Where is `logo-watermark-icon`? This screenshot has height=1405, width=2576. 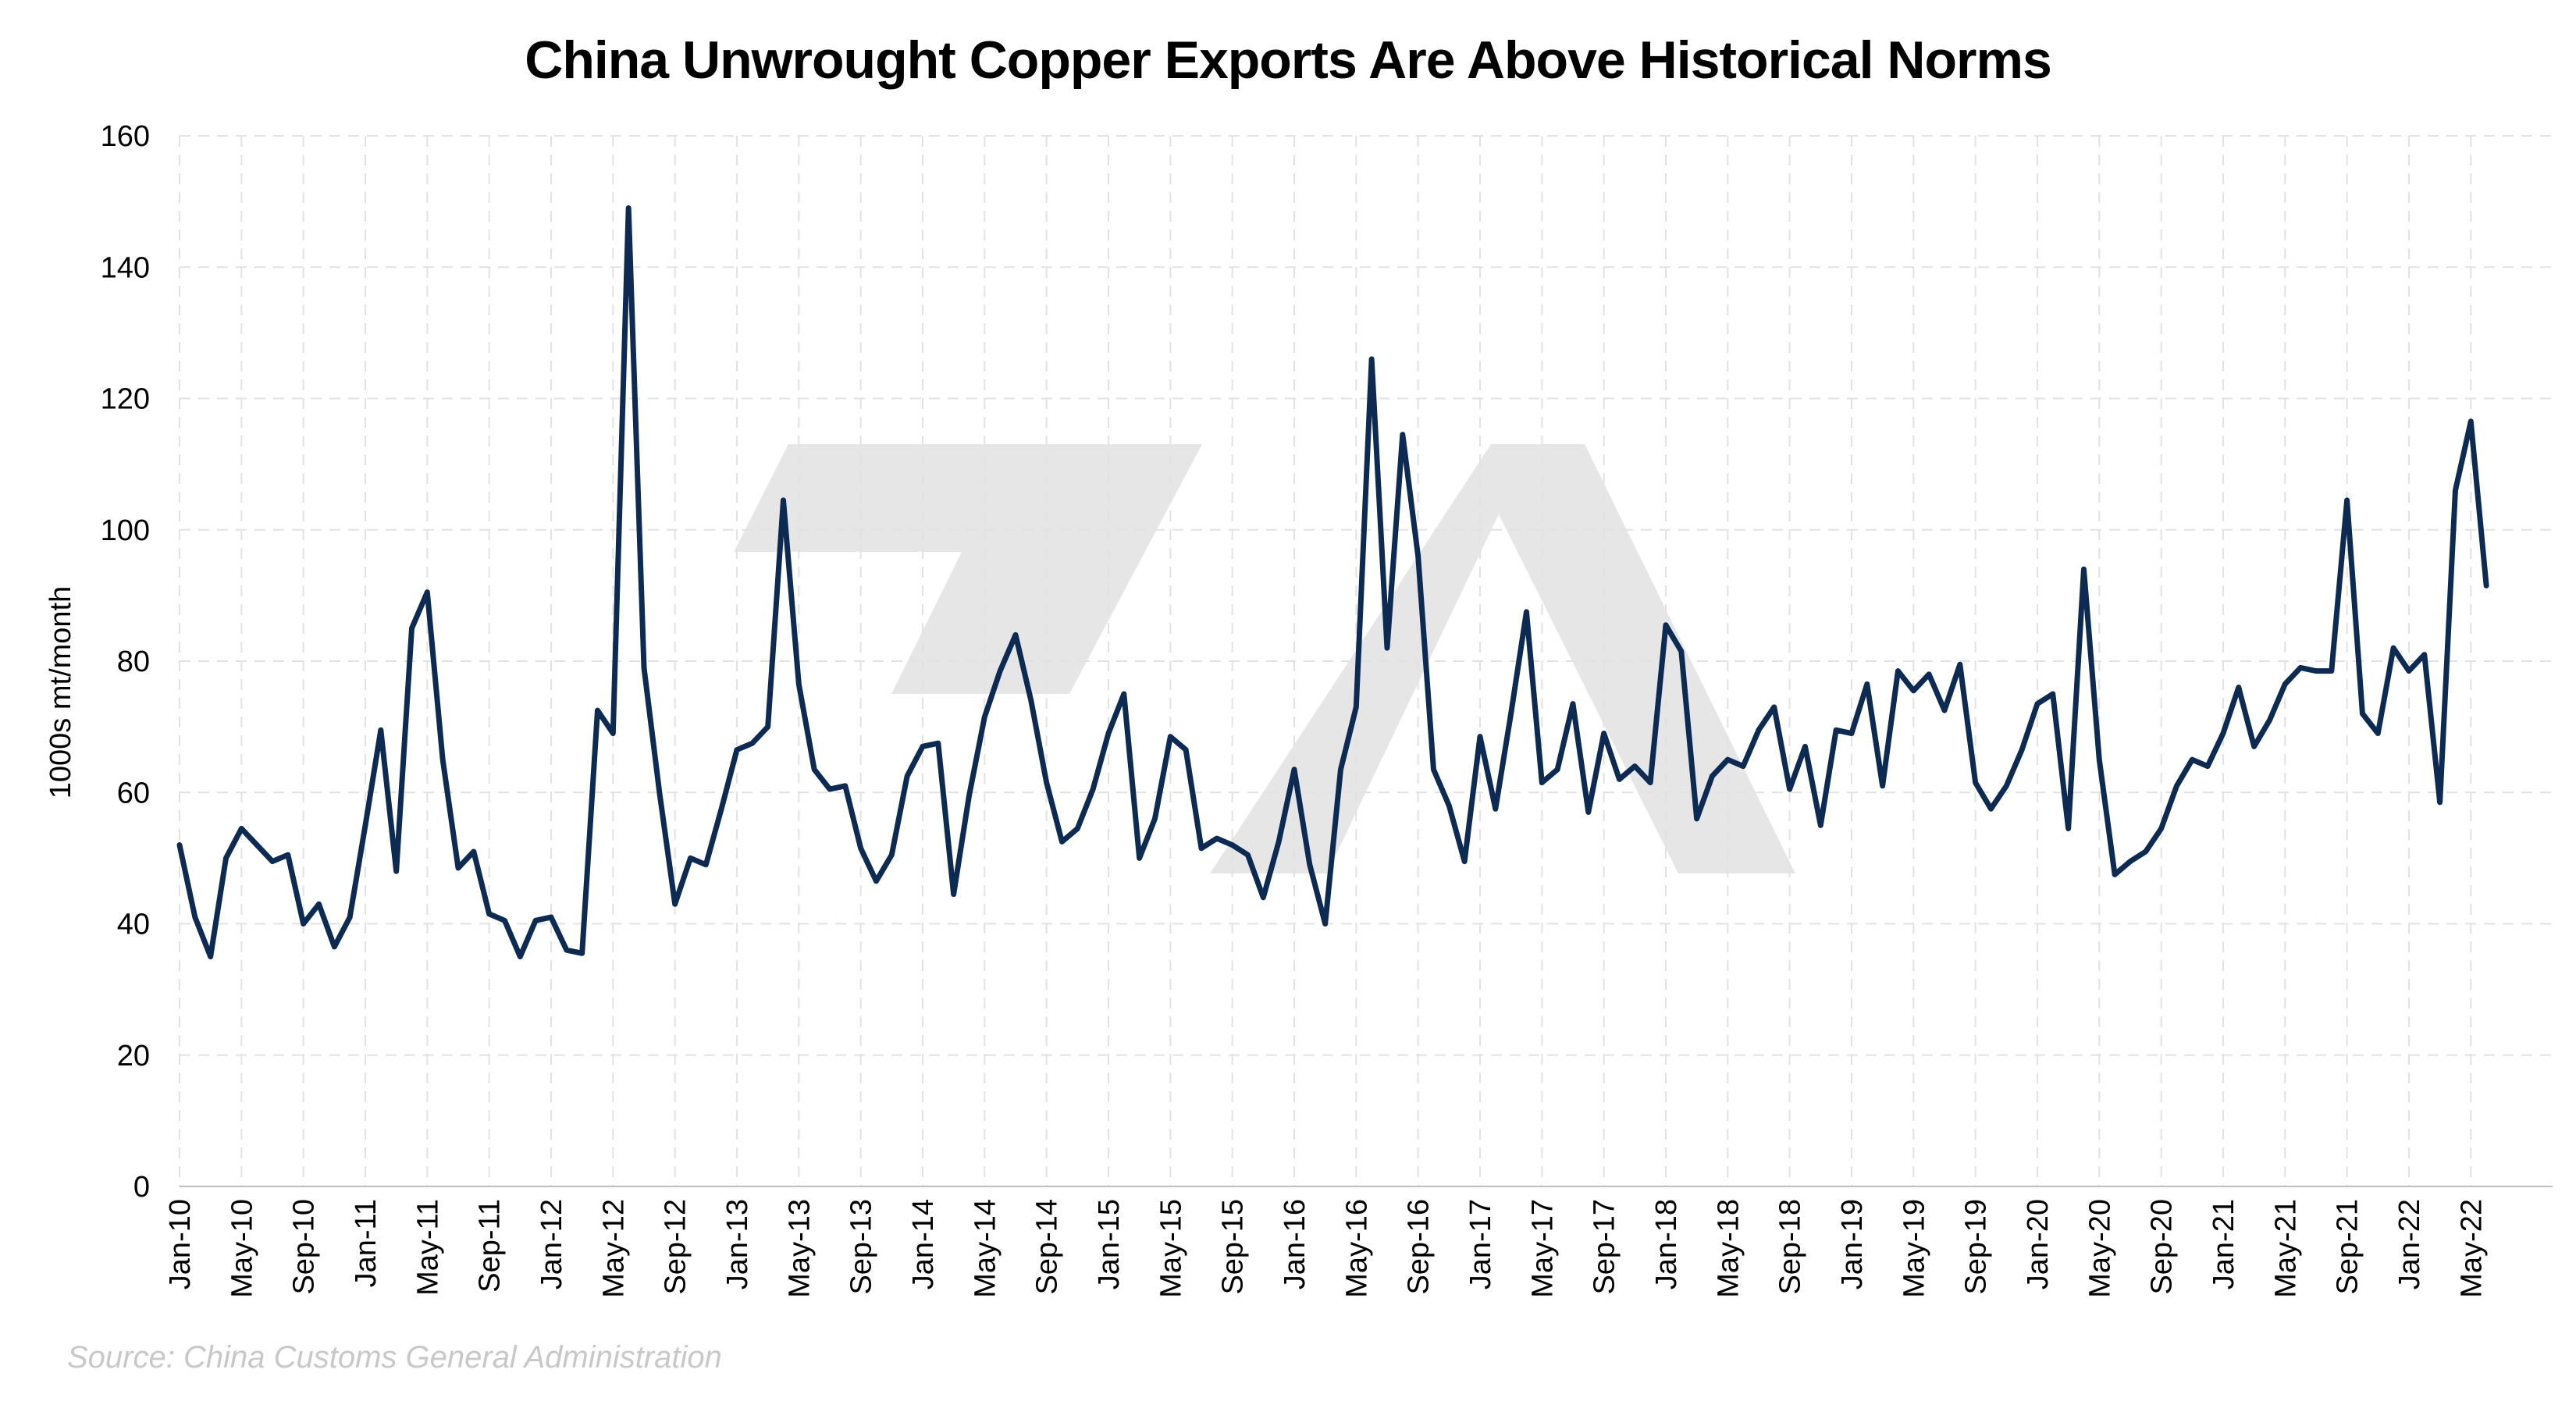 logo-watermark-icon is located at coordinates (1264, 658).